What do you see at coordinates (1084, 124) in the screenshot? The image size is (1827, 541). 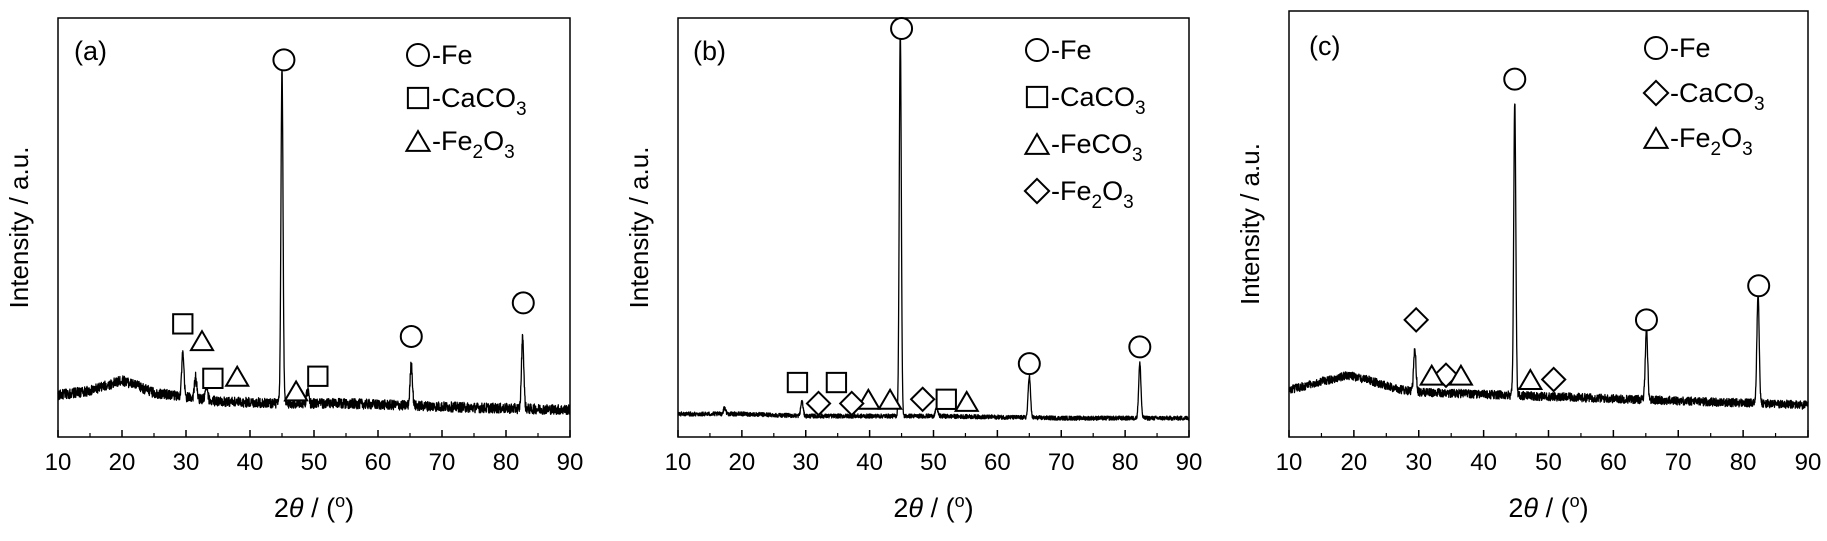 I see `legend: -Fe -CaCO3 -FeCO3 -Fe2O3` at bounding box center [1084, 124].